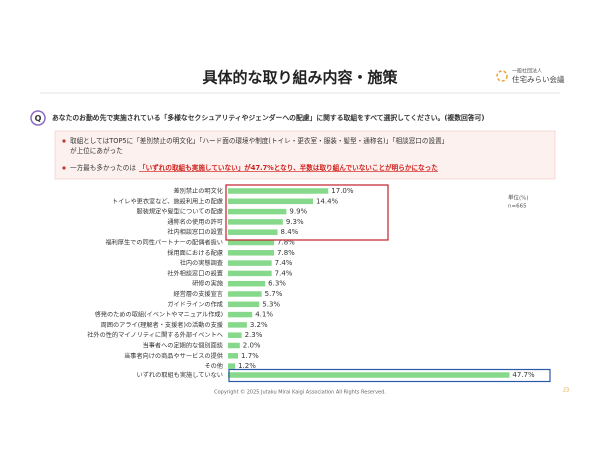  Describe the element at coordinates (300, 78) in the screenshot. I see `slide-title: 具体的な取り組み内容・施策` at that location.